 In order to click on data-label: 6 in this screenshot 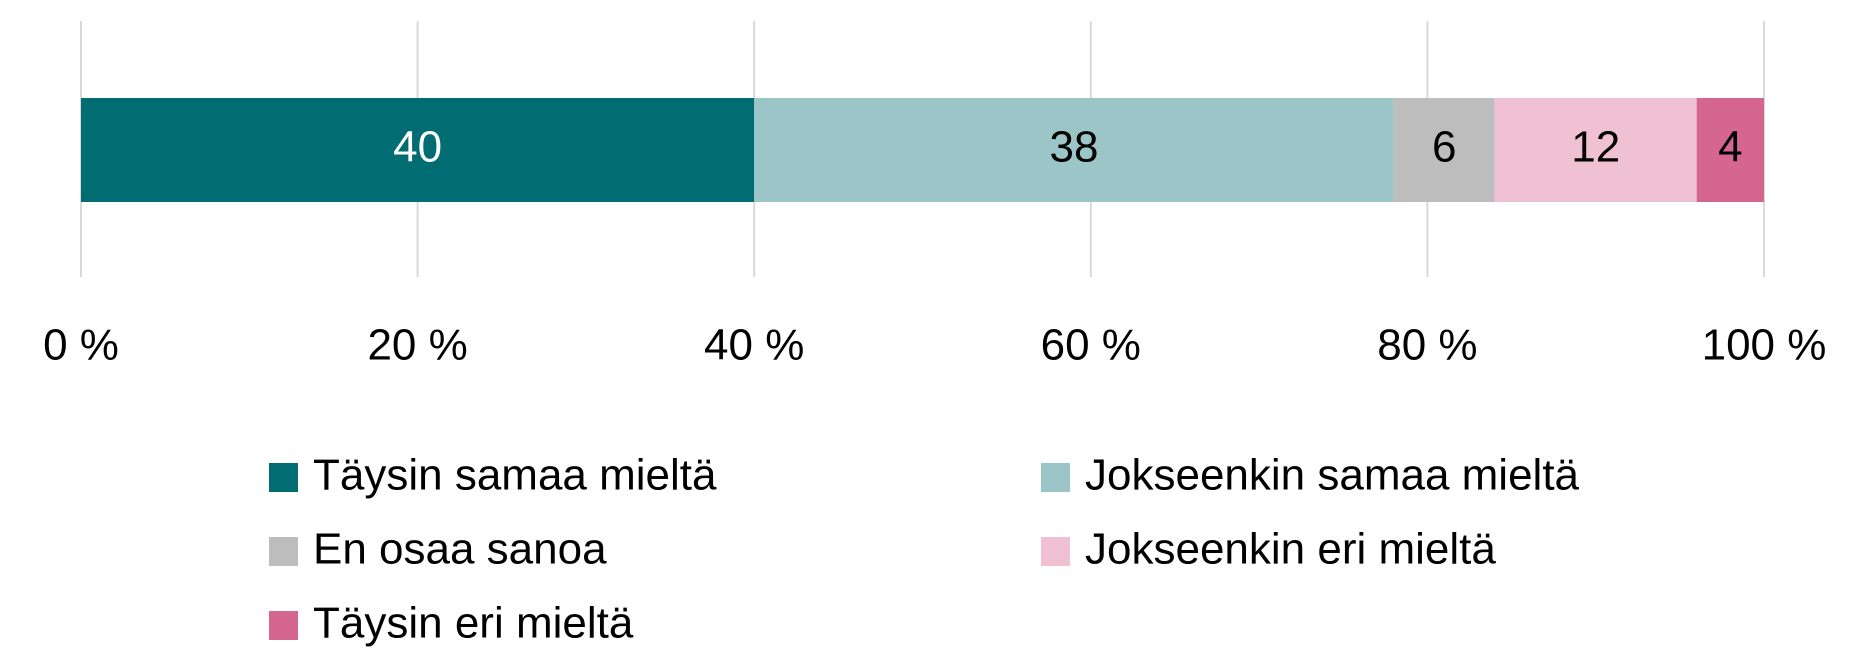, I will do `click(1444, 147)`.